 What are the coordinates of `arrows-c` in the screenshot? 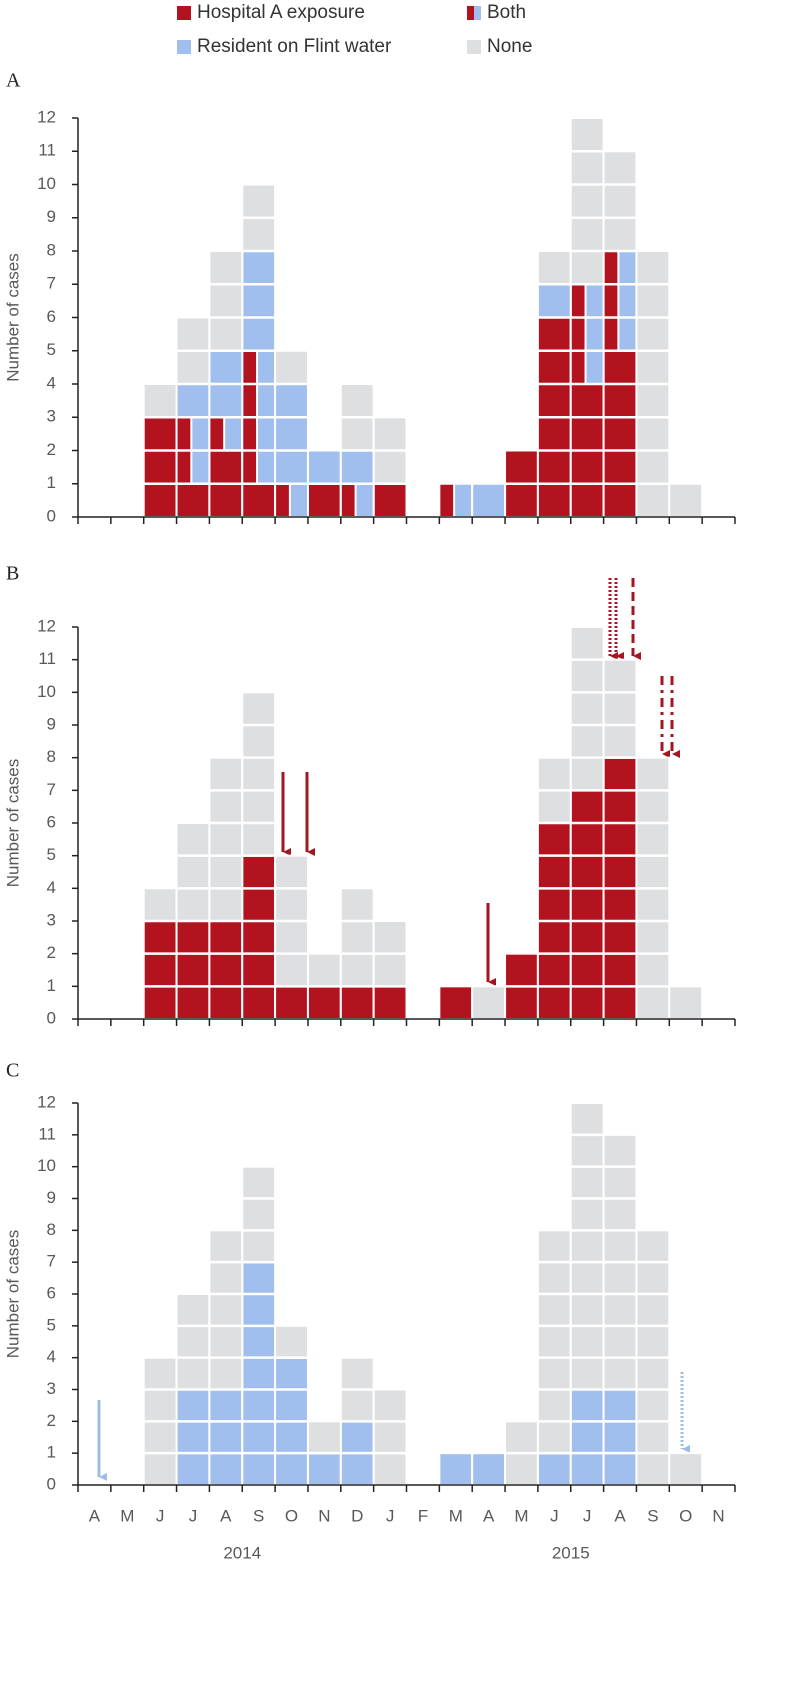 It's located at (389, 1424).